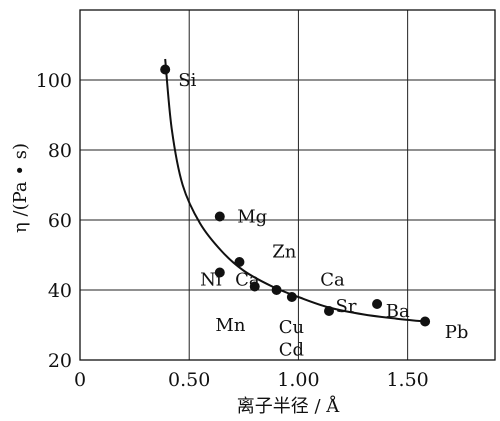  I want to click on element-label: Cu, so click(291, 327).